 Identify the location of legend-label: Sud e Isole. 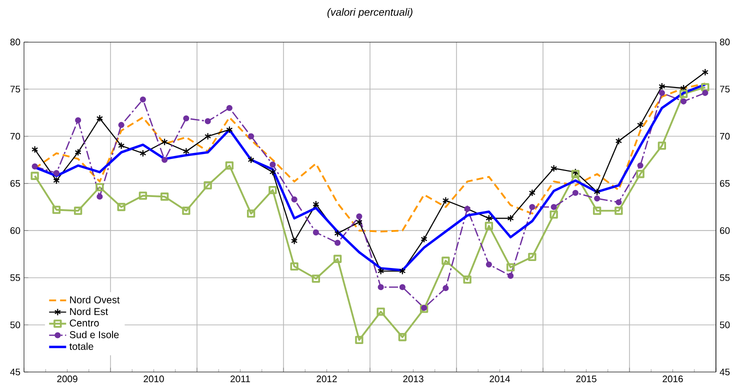
(94, 334).